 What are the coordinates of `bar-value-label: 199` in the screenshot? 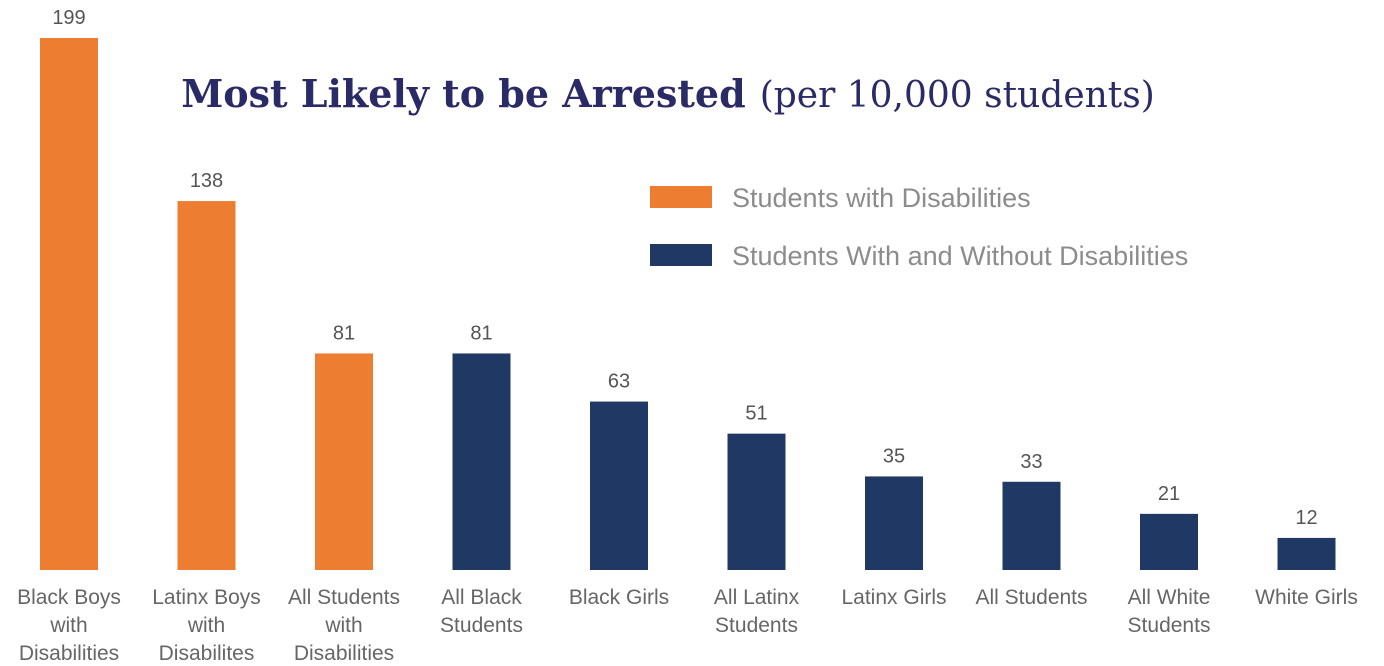 It's located at (68, 18).